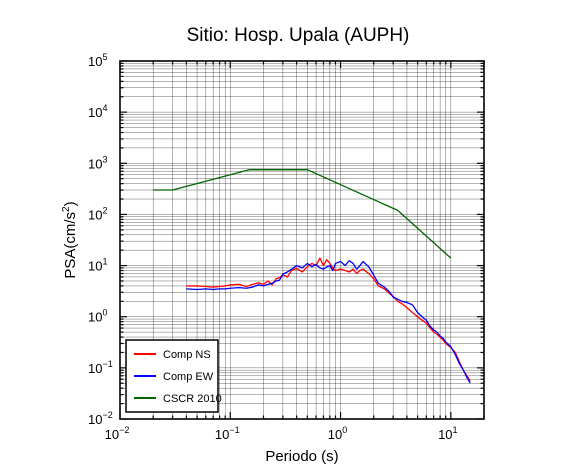 Image resolution: width=586 pixels, height=475 pixels. What do you see at coordinates (70, 245) in the screenshot?
I see `y-axis-label-main: PSA(cm/s` at bounding box center [70, 245].